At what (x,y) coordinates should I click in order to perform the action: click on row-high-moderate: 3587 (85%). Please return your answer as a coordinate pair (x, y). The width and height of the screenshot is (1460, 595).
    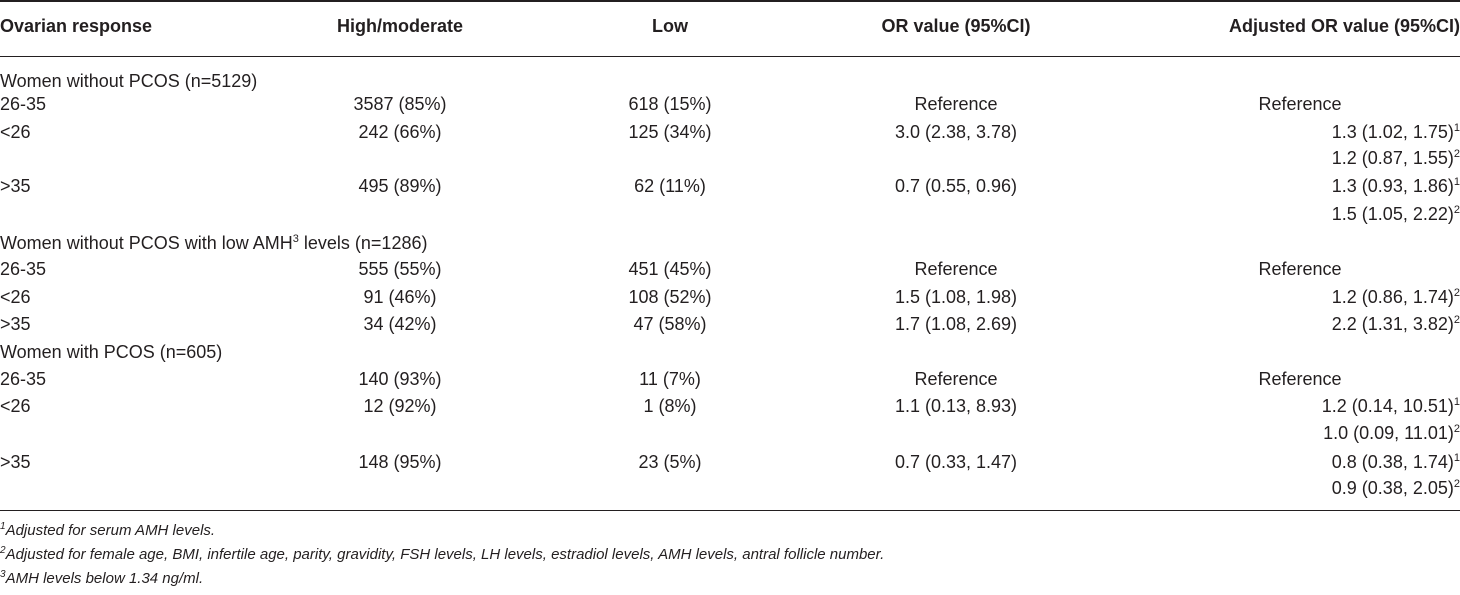
    Looking at the image, I should click on (400, 104).